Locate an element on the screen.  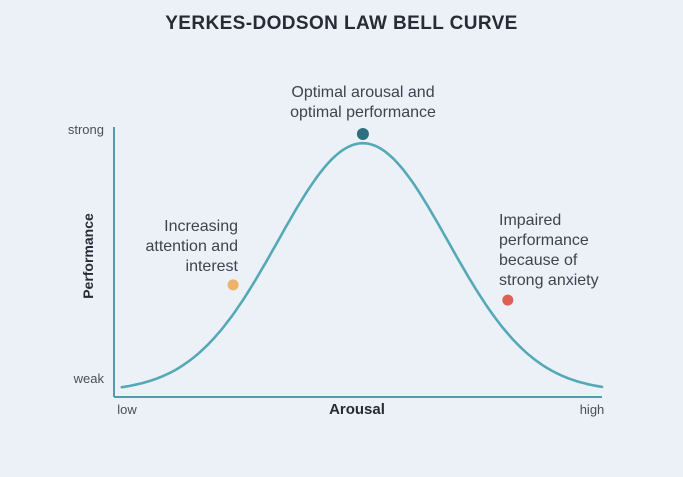
x-tick-low: low is located at coordinates (127, 409).